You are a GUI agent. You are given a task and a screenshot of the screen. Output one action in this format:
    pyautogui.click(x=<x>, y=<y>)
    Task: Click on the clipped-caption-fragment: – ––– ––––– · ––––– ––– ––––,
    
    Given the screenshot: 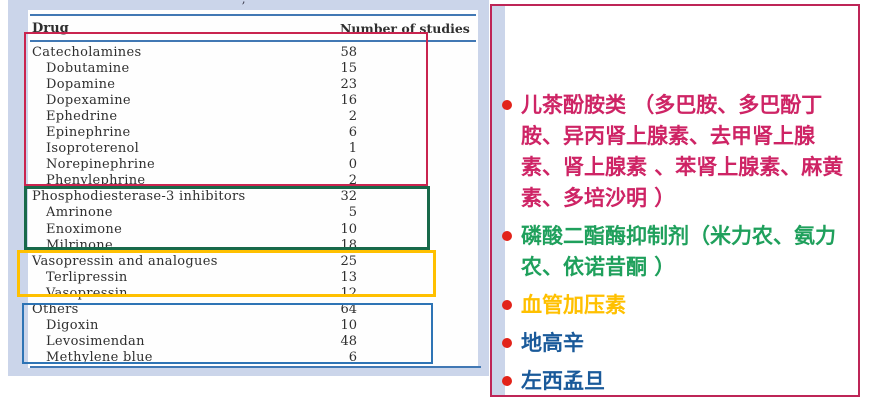 What is the action you would take?
    pyautogui.click(x=178, y=3)
    